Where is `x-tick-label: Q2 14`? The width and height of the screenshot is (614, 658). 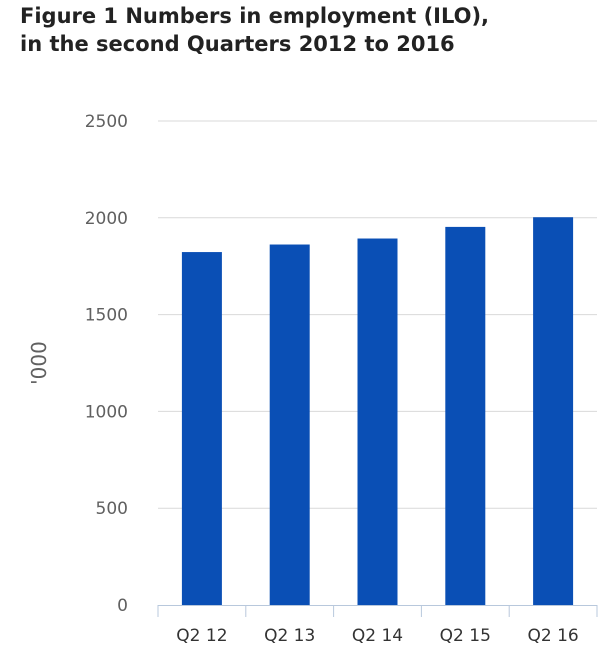 x-tick-label: Q2 14 is located at coordinates (377, 636).